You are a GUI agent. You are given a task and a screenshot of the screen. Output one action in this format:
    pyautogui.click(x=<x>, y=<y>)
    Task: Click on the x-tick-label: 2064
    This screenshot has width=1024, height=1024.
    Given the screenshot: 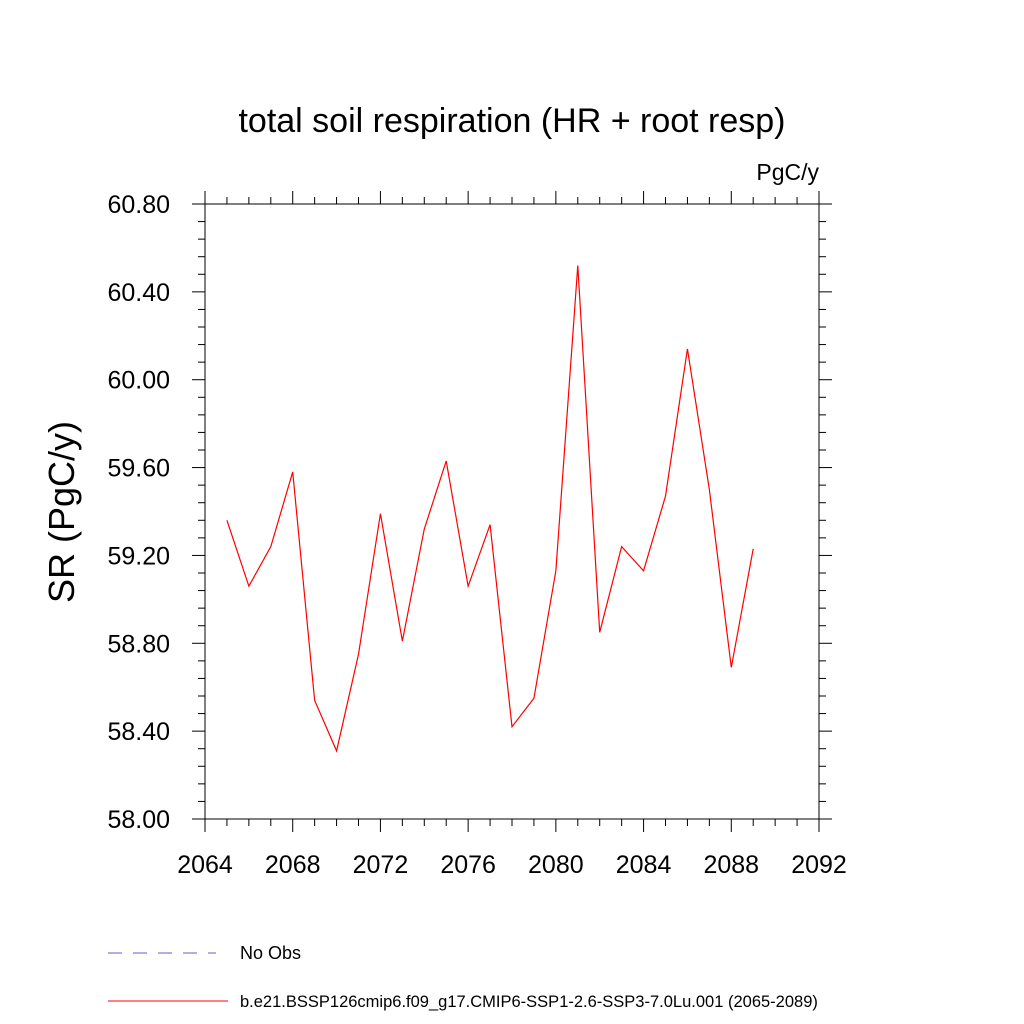 What is the action you would take?
    pyautogui.click(x=205, y=865)
    